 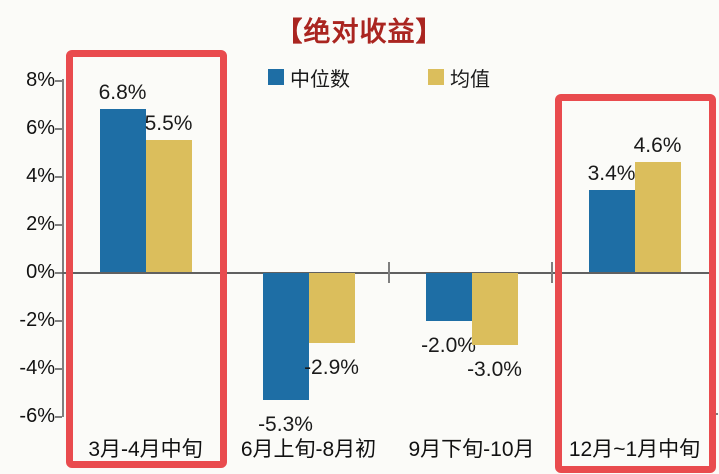 What do you see at coordinates (634, 449) in the screenshot?
I see `category-label: 12月~1月中旬` at bounding box center [634, 449].